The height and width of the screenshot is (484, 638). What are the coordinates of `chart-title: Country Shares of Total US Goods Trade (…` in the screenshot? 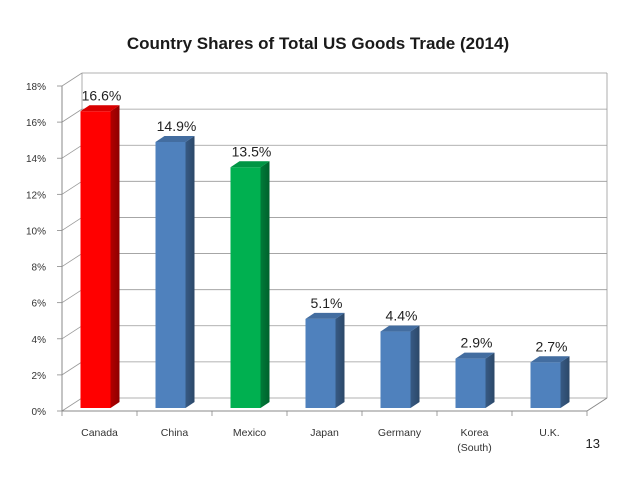 It's located at (318, 43).